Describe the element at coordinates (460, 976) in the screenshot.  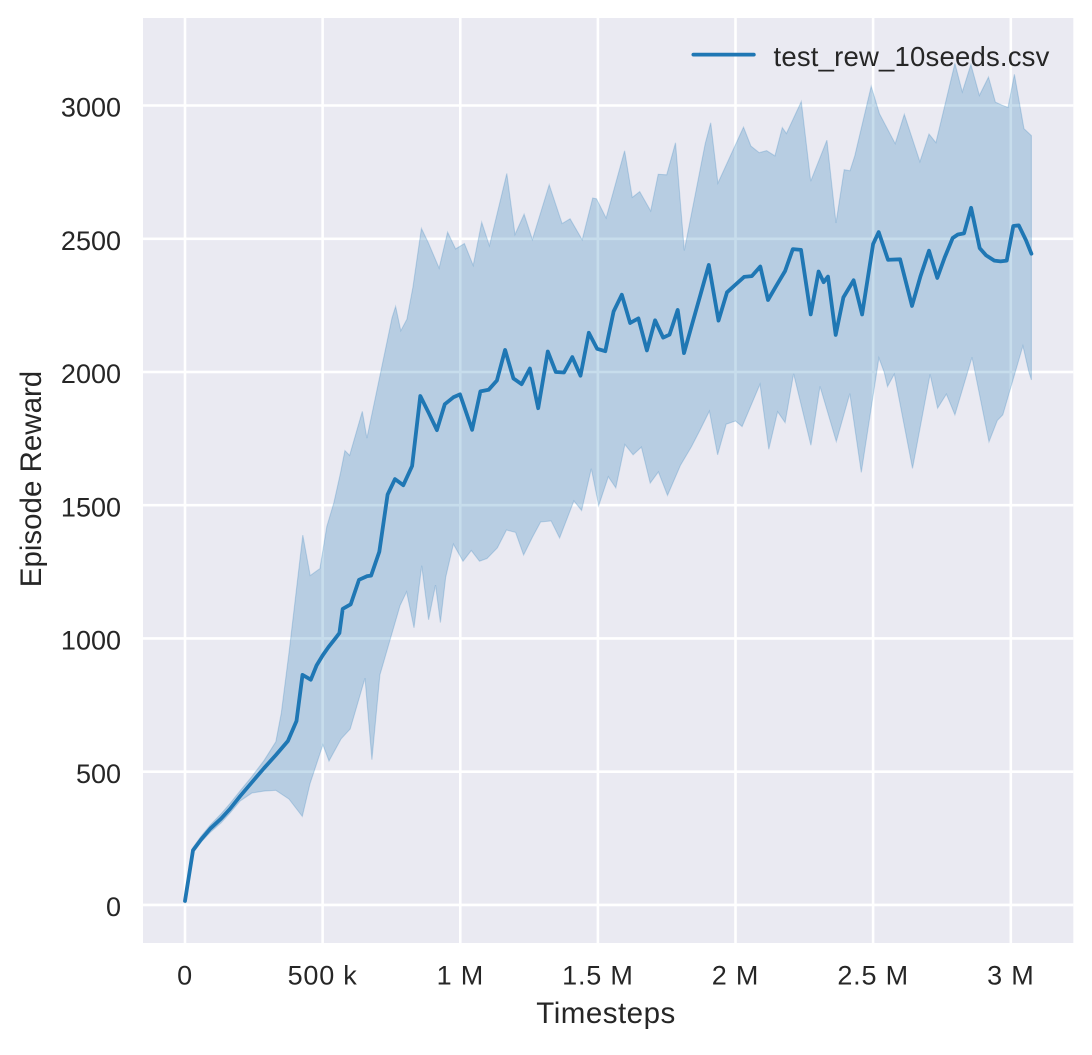
I see `svg-text: 1 M` at that location.